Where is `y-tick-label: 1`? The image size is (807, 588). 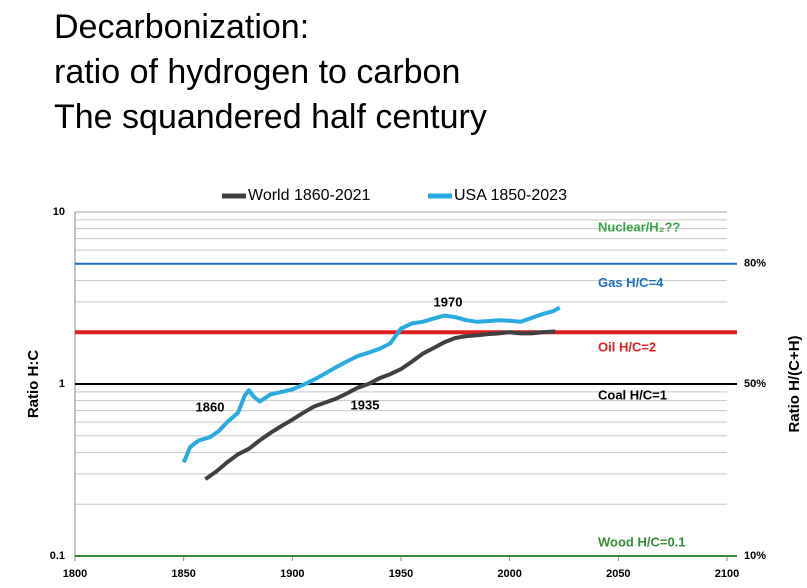 y-tick-label: 1 is located at coordinates (62, 384).